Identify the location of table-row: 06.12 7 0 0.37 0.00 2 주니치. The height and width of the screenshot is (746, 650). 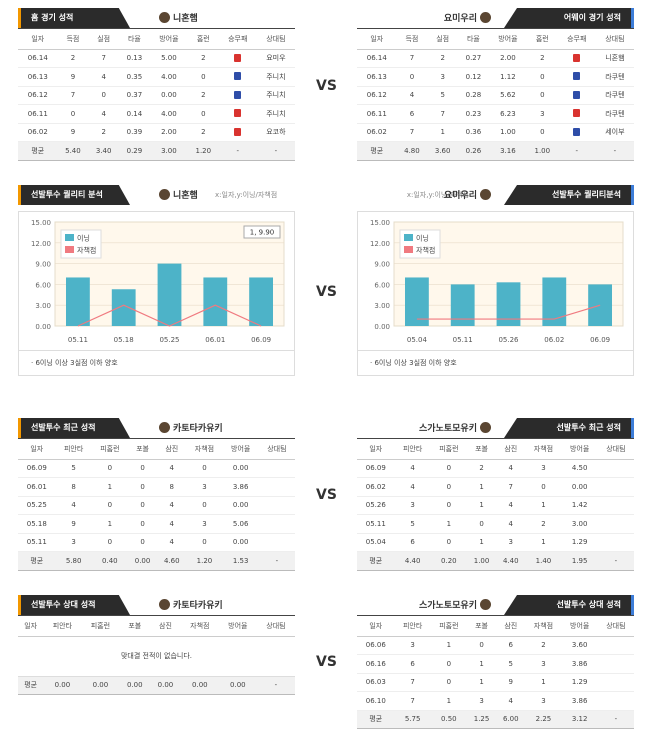
(156, 95).